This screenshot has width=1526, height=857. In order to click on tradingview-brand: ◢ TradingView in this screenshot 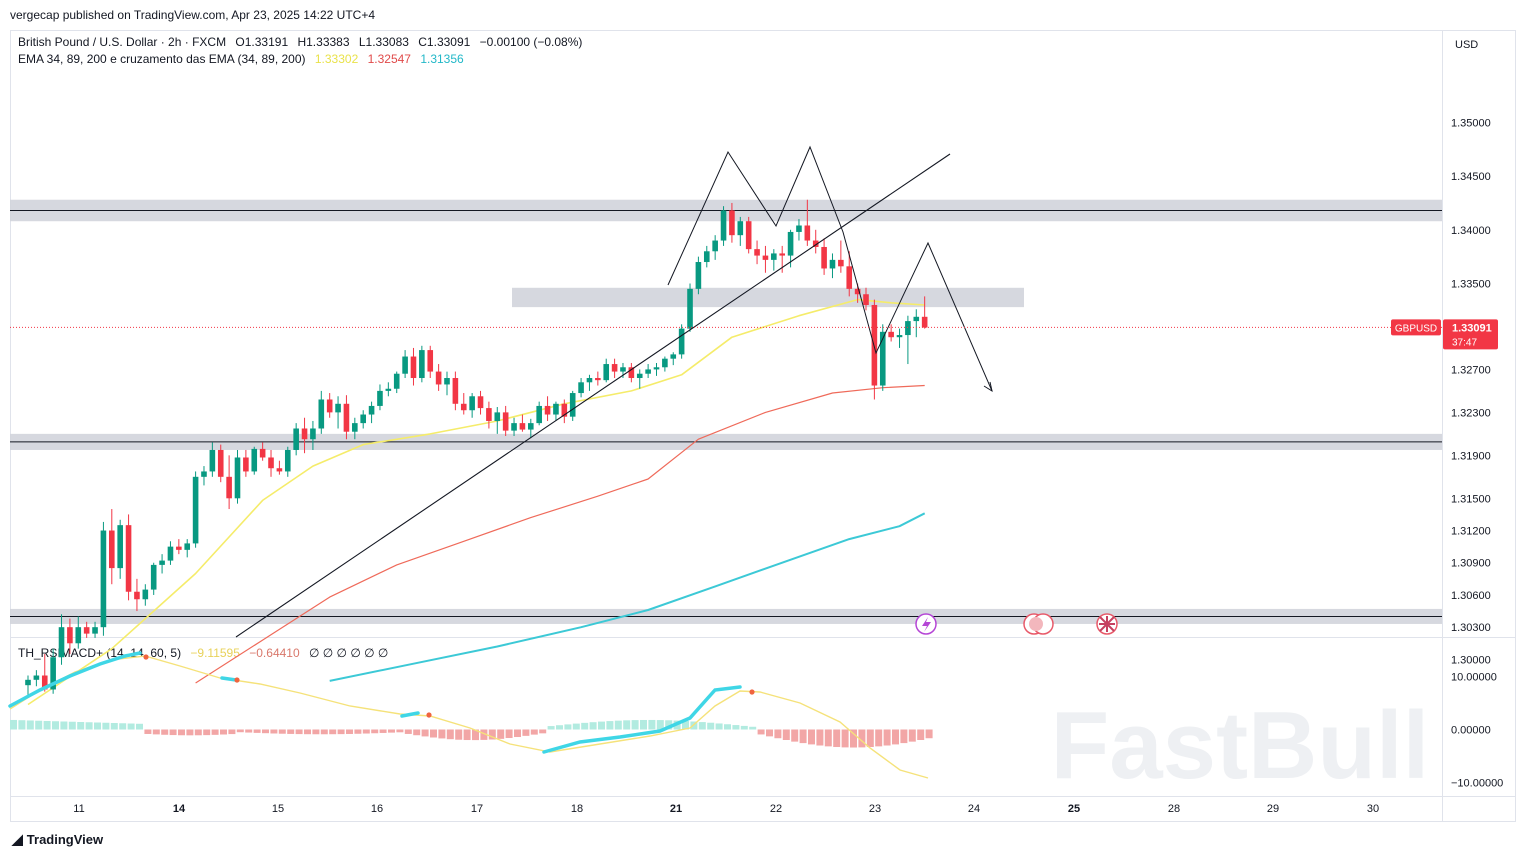, I will do `click(57, 839)`.